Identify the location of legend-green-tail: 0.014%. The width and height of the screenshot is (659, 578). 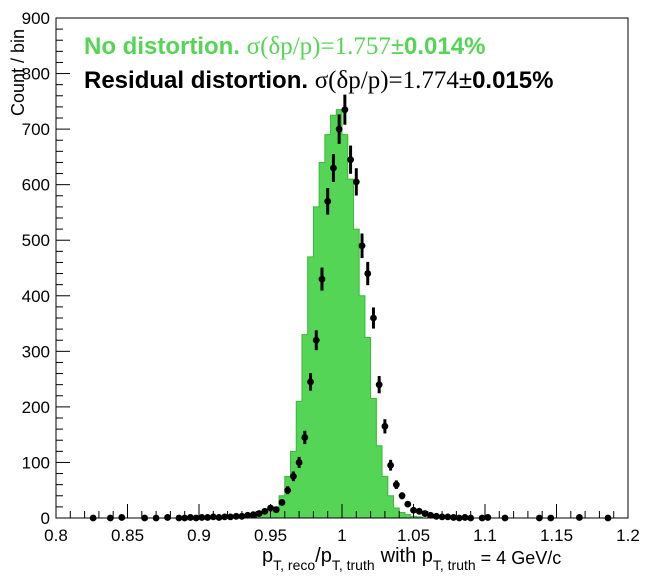
(444, 46).